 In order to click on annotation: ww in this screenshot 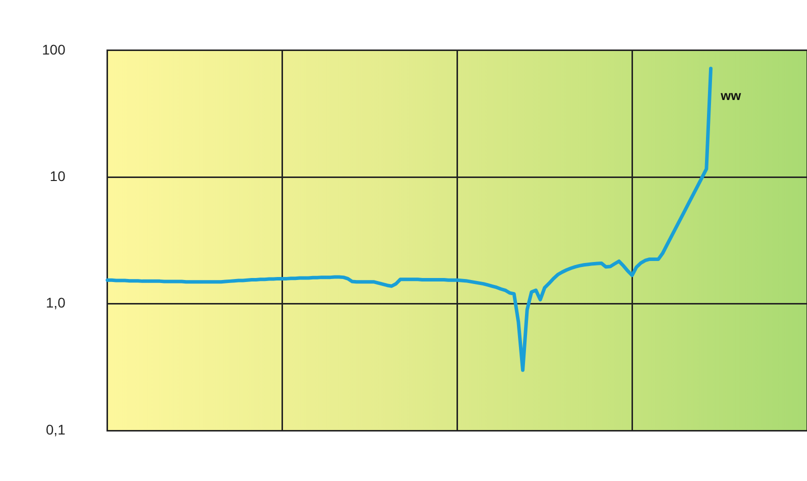, I will do `click(731, 96)`.